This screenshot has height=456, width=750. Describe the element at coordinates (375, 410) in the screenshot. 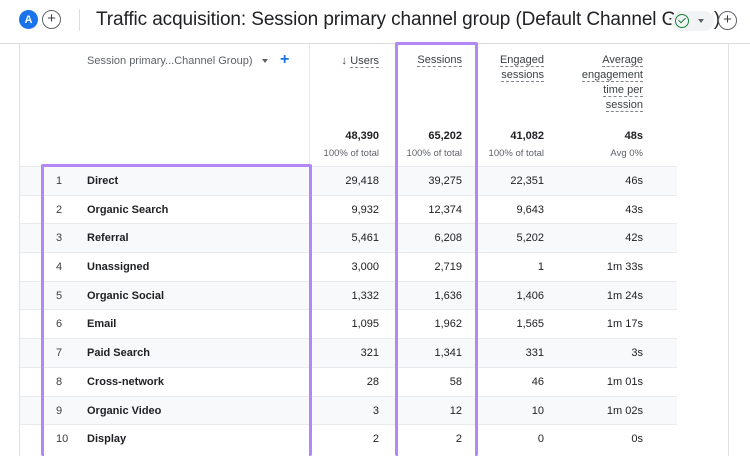

I see `users-cell: 3` at that location.